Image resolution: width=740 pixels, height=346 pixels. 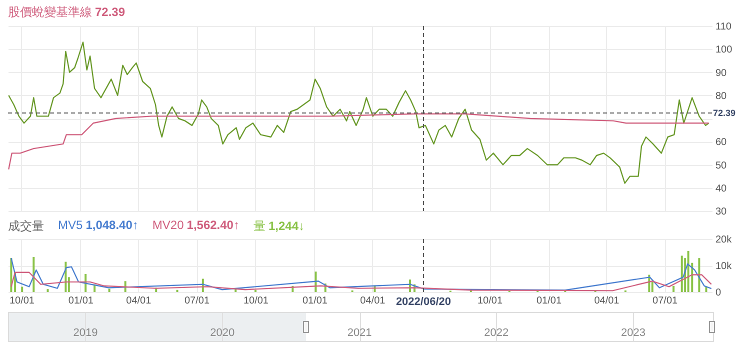 What do you see at coordinates (724, 240) in the screenshot?
I see `y-tick-label: 20k` at bounding box center [724, 240].